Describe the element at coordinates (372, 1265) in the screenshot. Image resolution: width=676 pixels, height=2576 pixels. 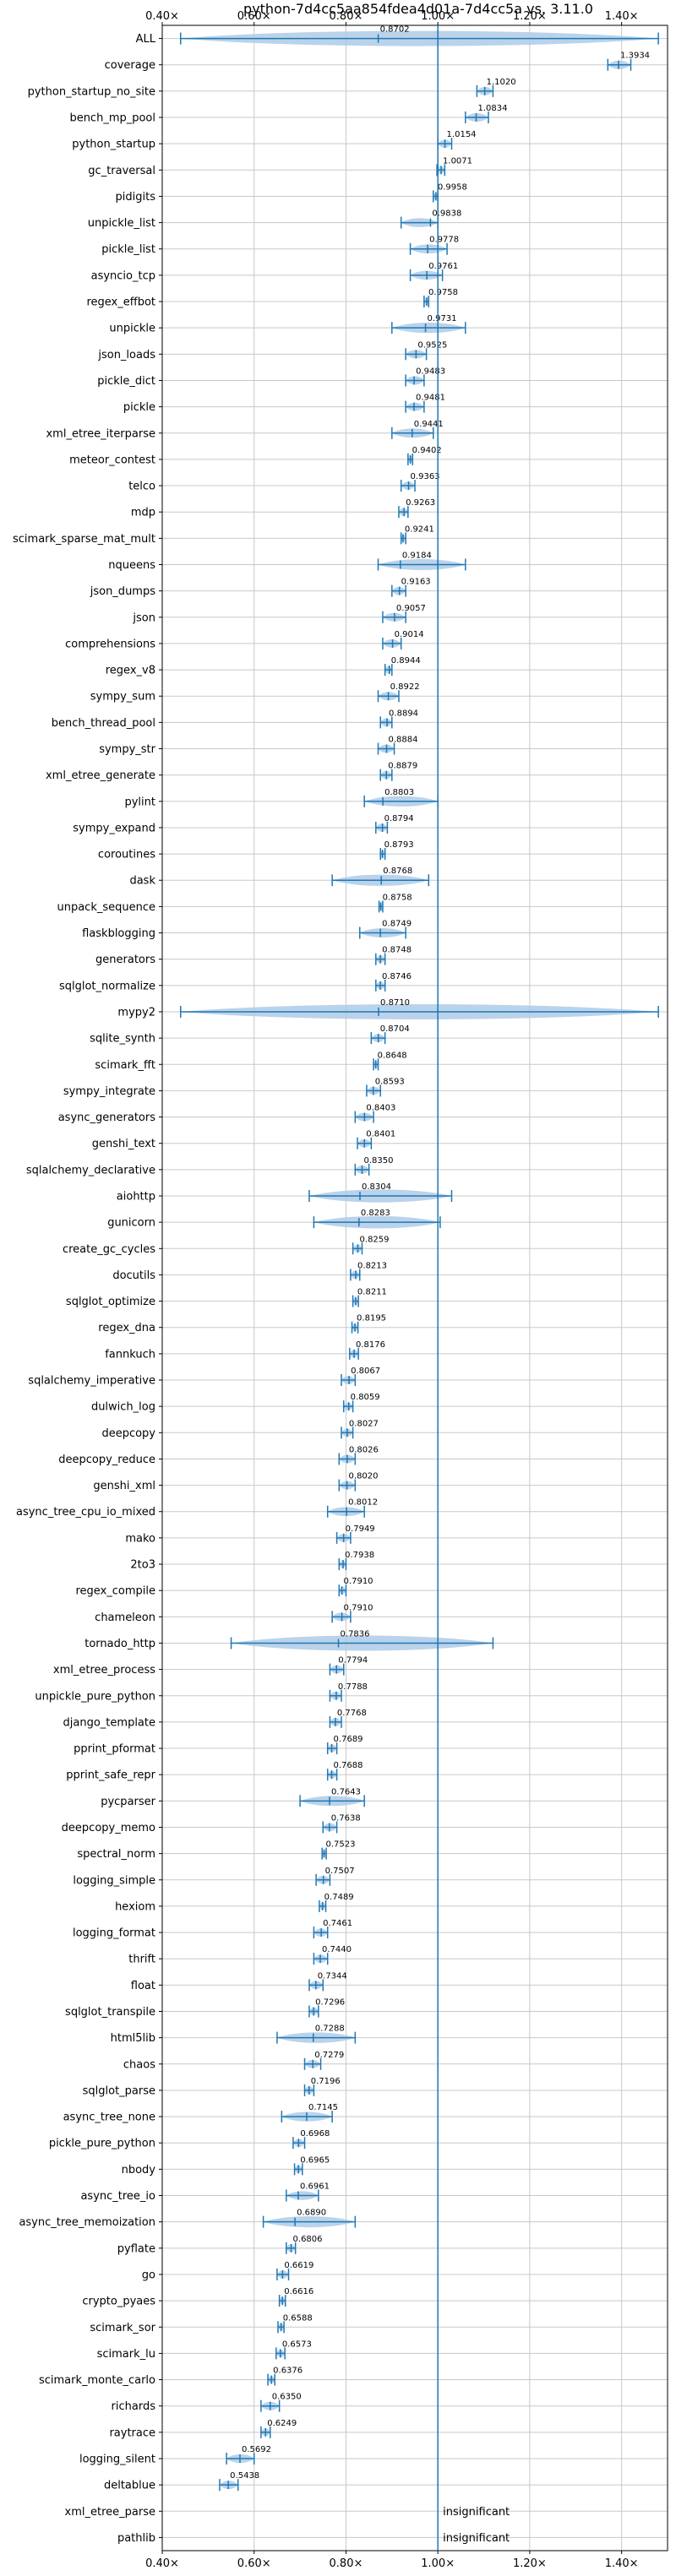
I see `value-label: 0.8213` at that location.